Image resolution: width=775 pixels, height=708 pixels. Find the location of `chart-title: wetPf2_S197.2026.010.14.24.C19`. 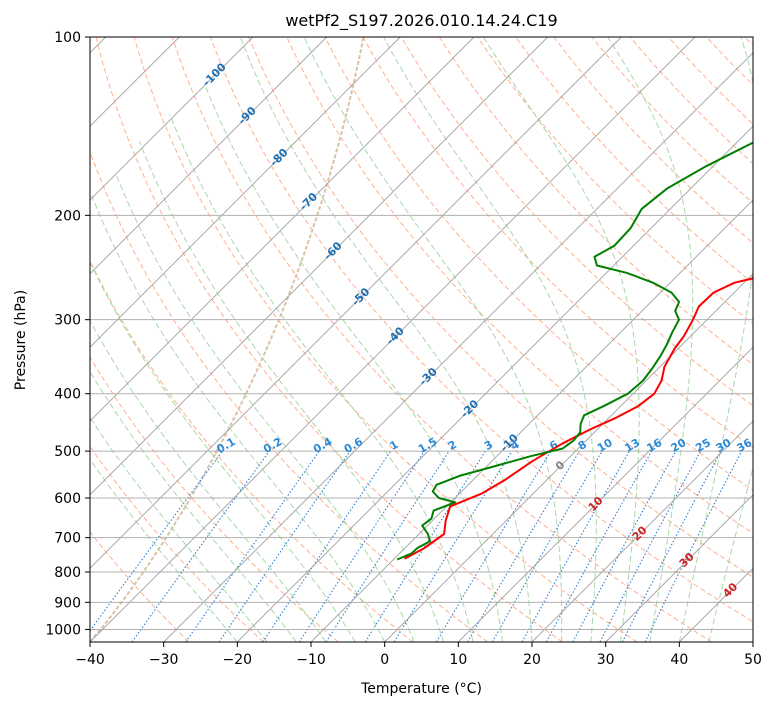

chart-title: wetPf2_S197.2026.010.14.24.C19 is located at coordinates (421, 21).